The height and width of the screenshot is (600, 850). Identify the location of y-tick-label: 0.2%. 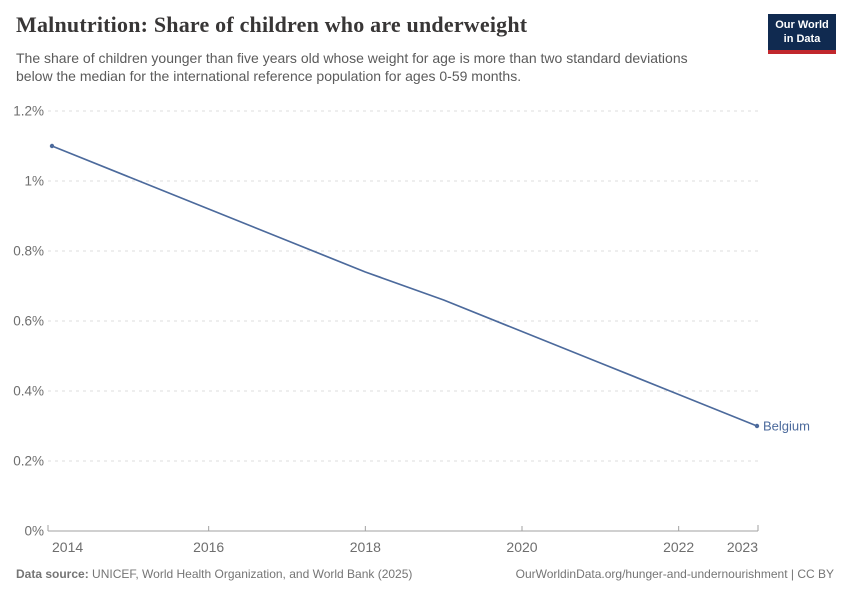
(28, 461).